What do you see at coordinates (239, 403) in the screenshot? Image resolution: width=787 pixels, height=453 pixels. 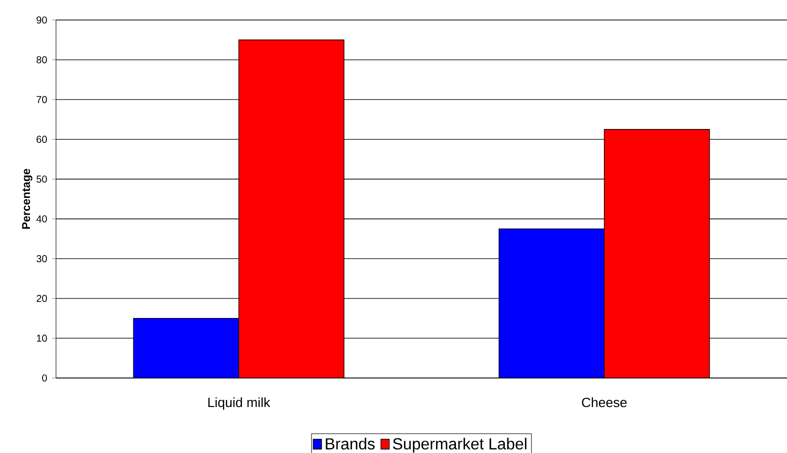 I see `x-tick-label: Liquid milk` at bounding box center [239, 403].